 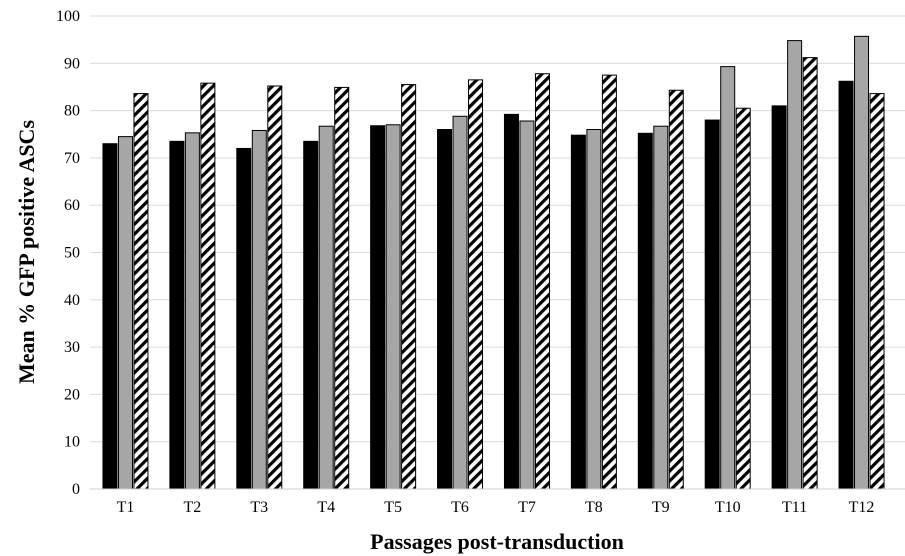 I want to click on x-tick-label: T10, so click(x=728, y=507).